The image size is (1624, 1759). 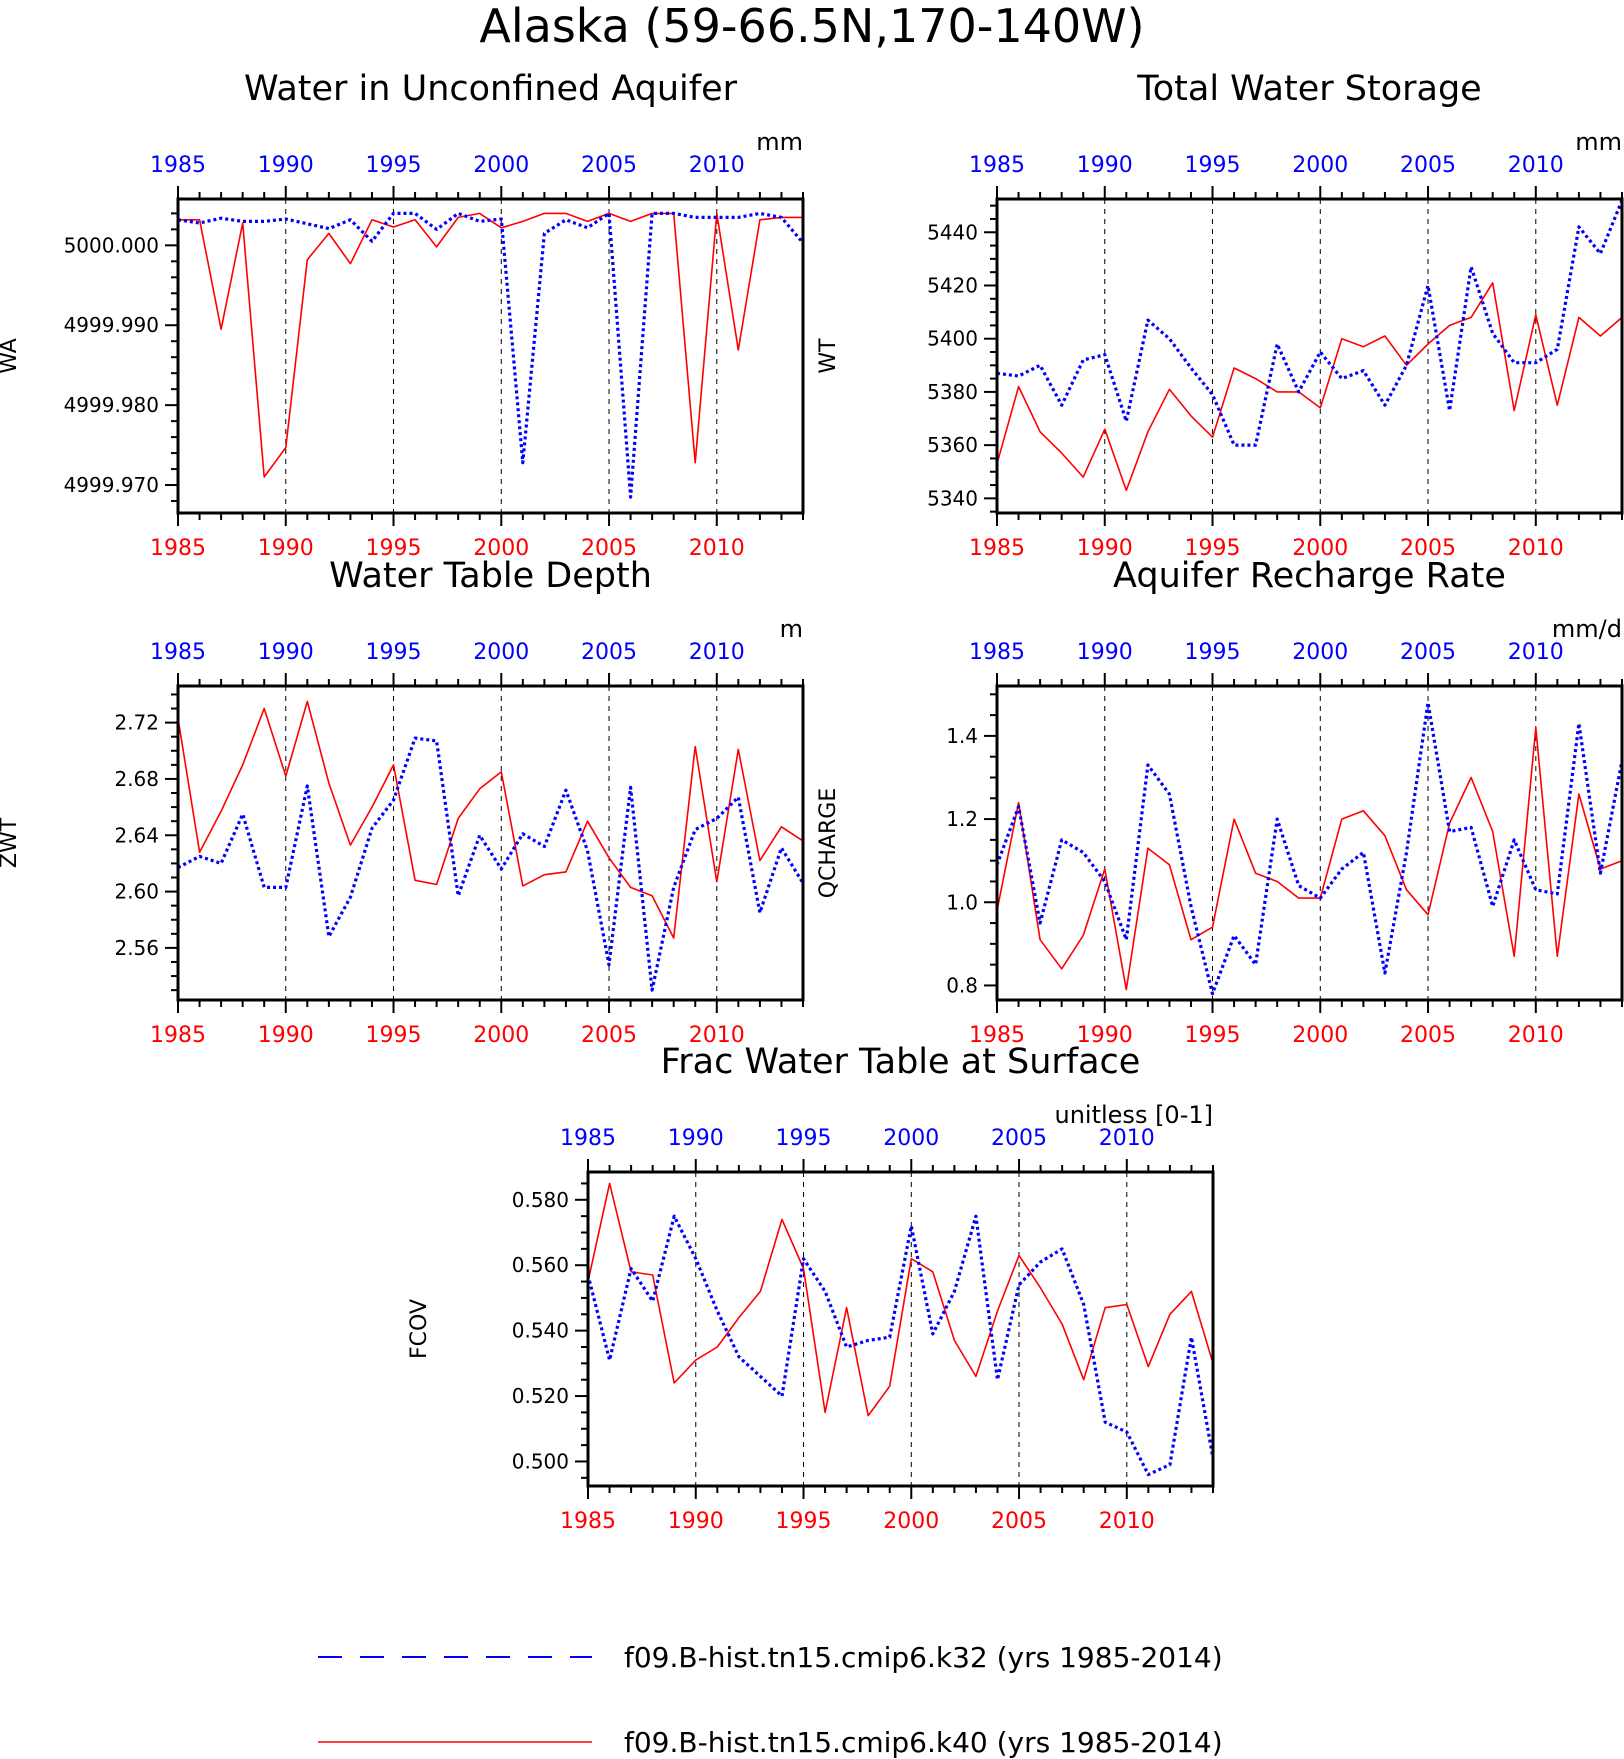 What do you see at coordinates (540, 1265) in the screenshot?
I see `y-tick-label: 0.560` at bounding box center [540, 1265].